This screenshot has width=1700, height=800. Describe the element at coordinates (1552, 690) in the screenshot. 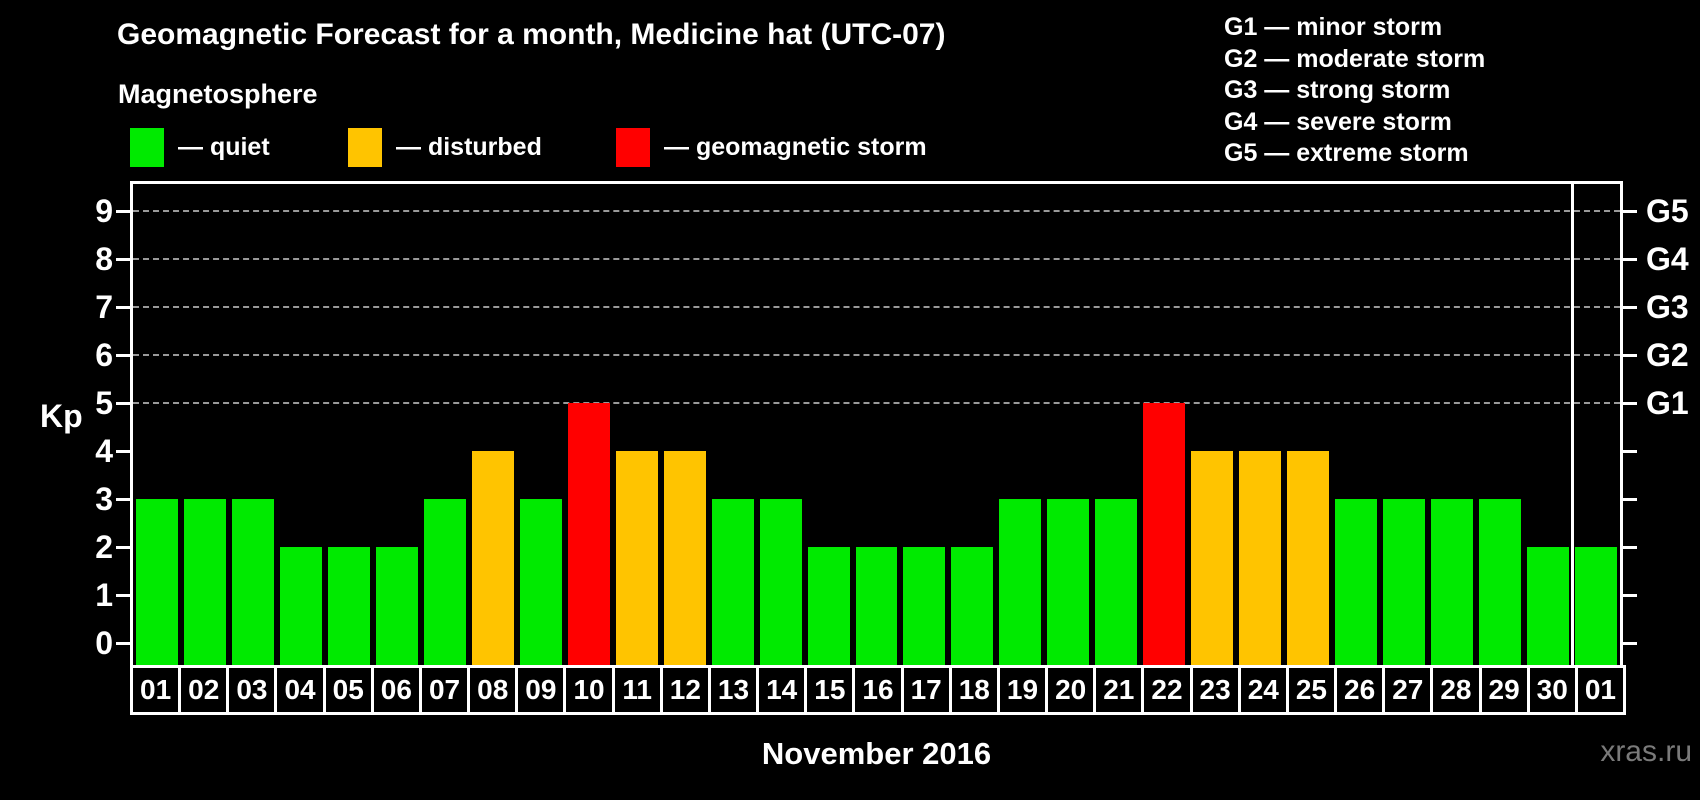

I see `day-label-29-30: 30` at that location.